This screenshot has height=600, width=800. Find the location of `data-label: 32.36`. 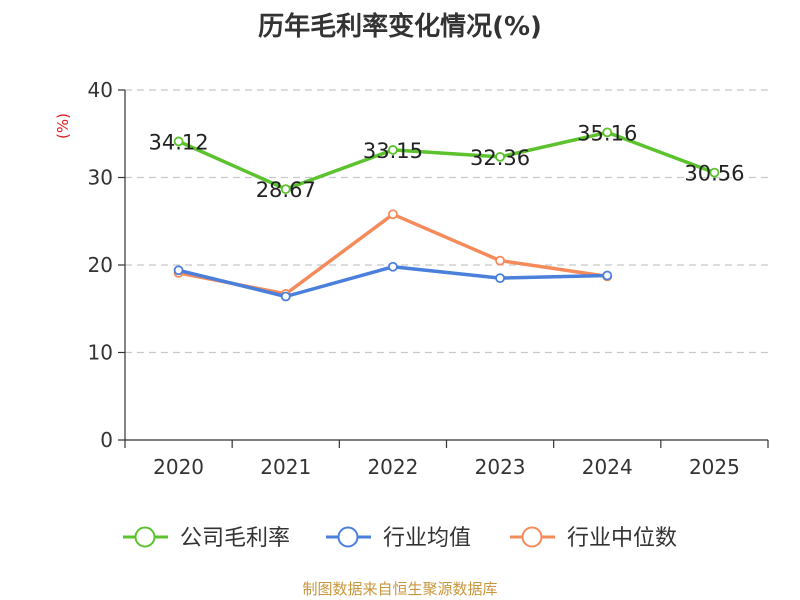

data-label: 32.36 is located at coordinates (500, 158).